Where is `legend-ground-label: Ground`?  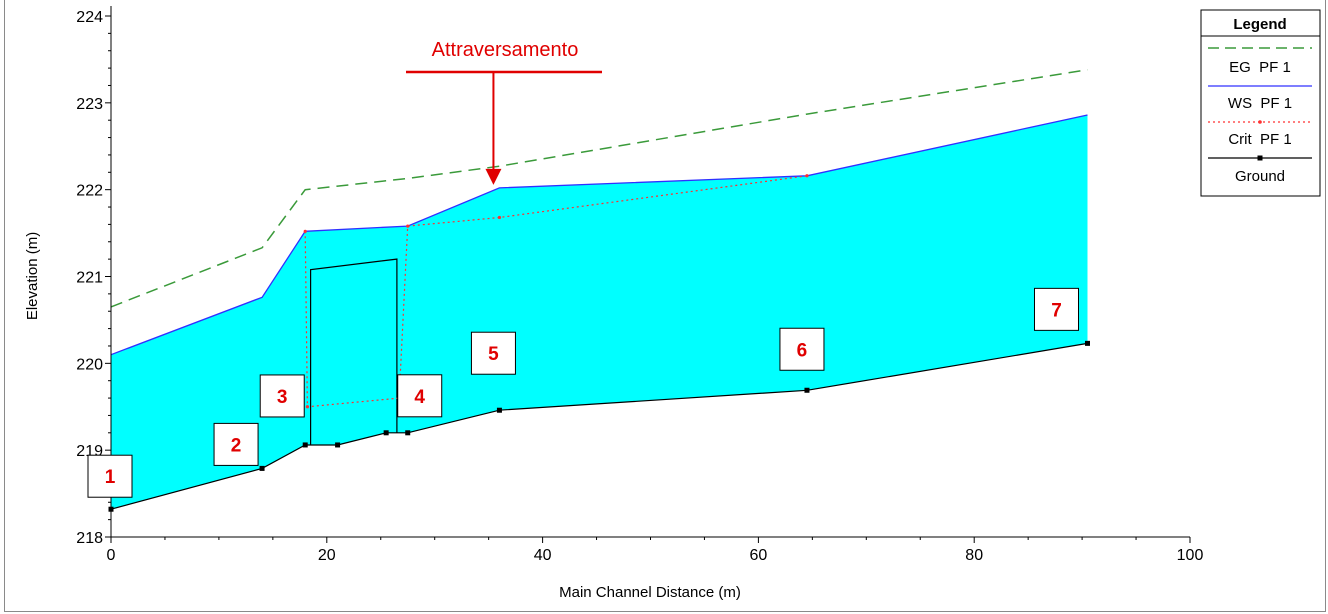 legend-ground-label: Ground is located at coordinates (1260, 176).